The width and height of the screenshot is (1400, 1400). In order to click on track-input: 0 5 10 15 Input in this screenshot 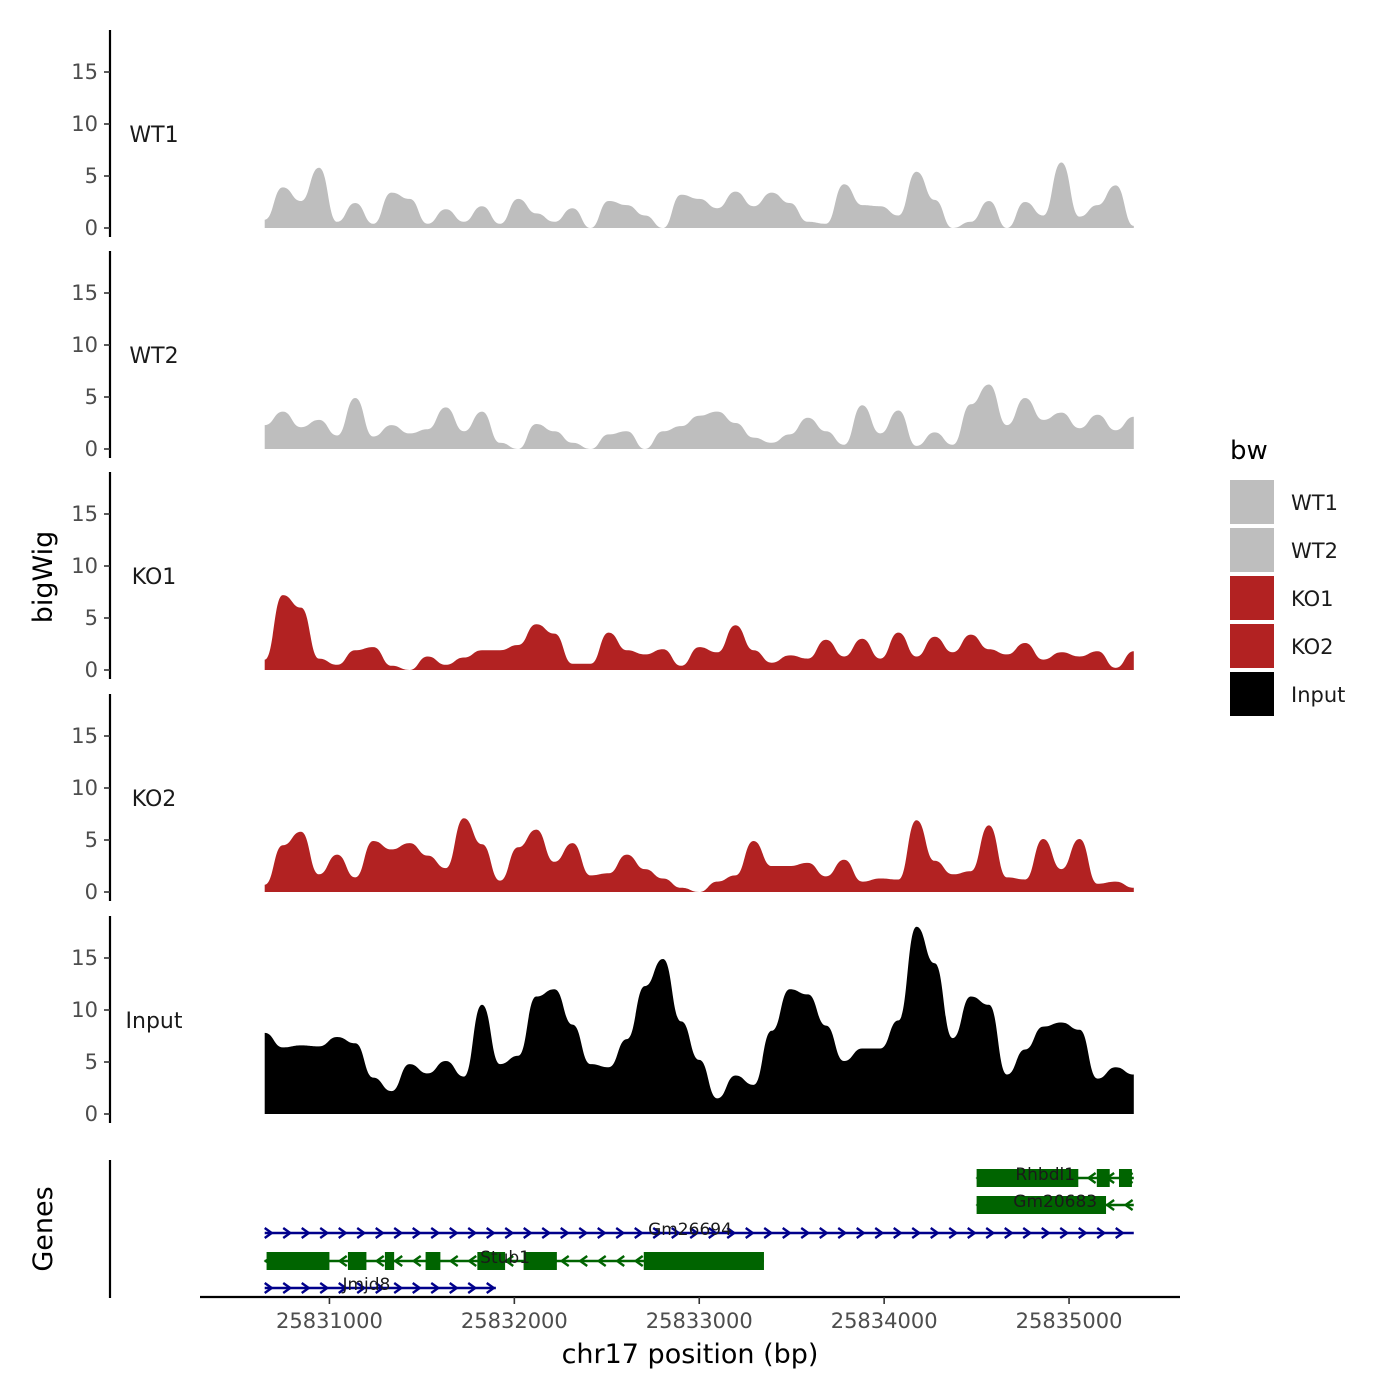, I will do `click(602, 1021)`.